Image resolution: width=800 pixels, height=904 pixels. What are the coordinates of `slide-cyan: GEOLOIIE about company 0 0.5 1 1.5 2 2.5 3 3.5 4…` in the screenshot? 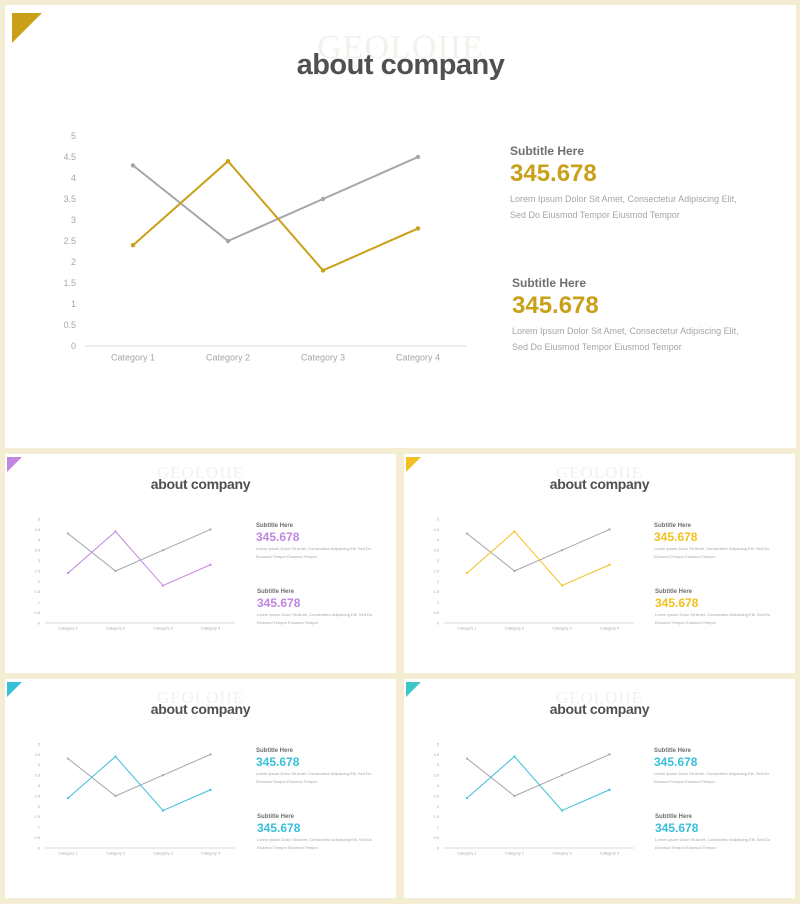 It's located at (200, 788).